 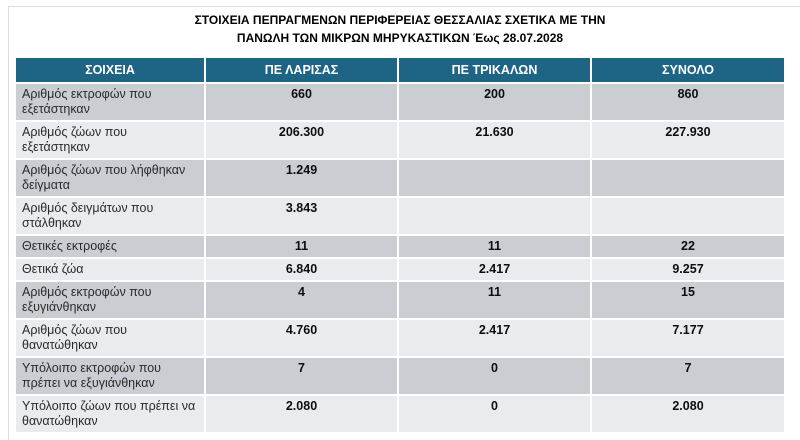 What do you see at coordinates (8, 223) in the screenshot?
I see `page-edge-left-line` at bounding box center [8, 223].